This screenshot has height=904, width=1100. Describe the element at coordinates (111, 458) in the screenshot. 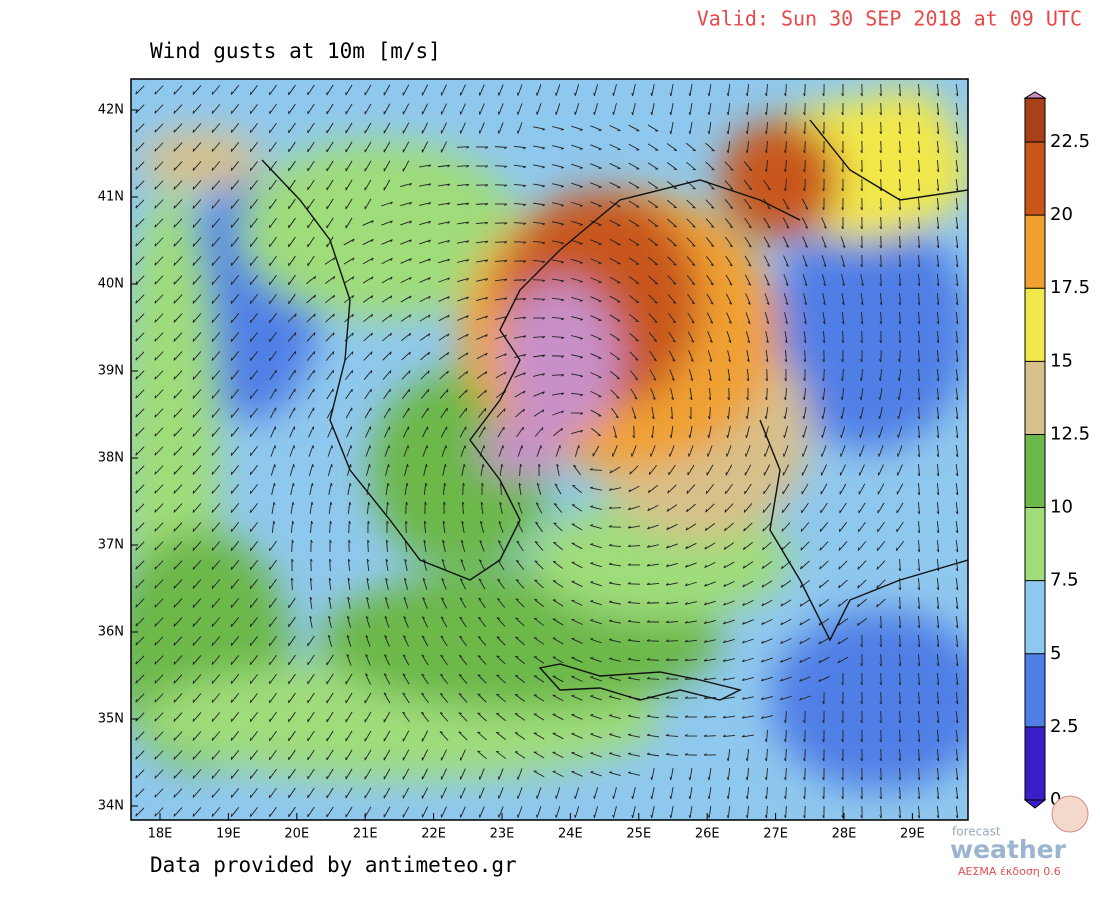

I see `lat-label: 38N` at that location.